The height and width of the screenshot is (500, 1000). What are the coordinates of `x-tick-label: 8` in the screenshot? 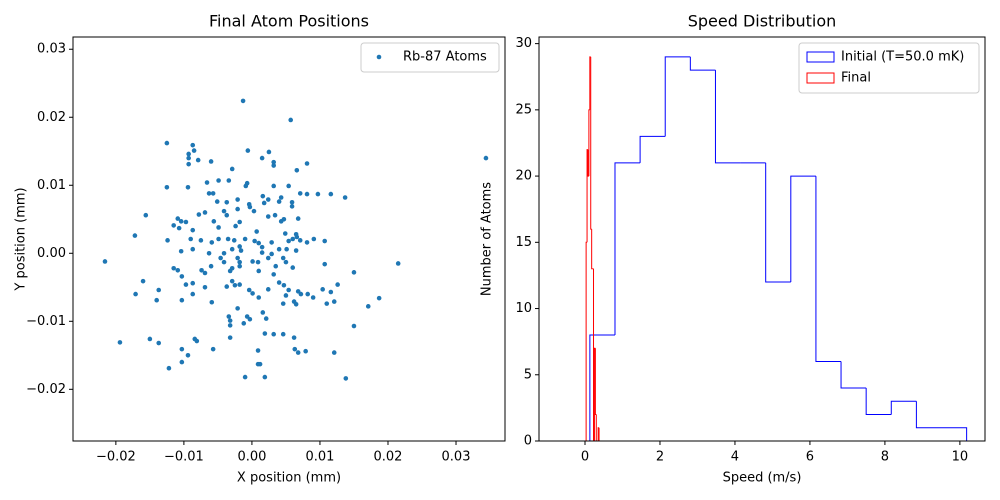 It's located at (885, 457).